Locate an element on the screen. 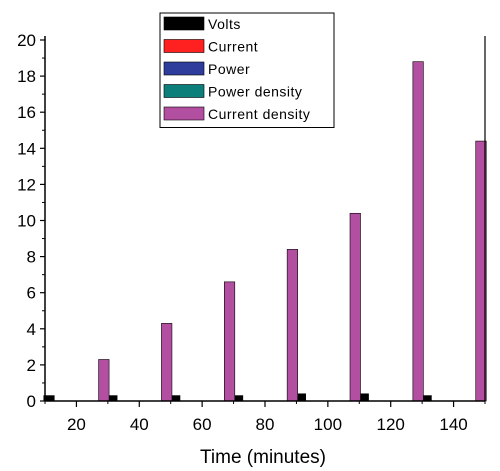 The height and width of the screenshot is (471, 500). x-axis-title: Time (minutes) is located at coordinates (263, 457).